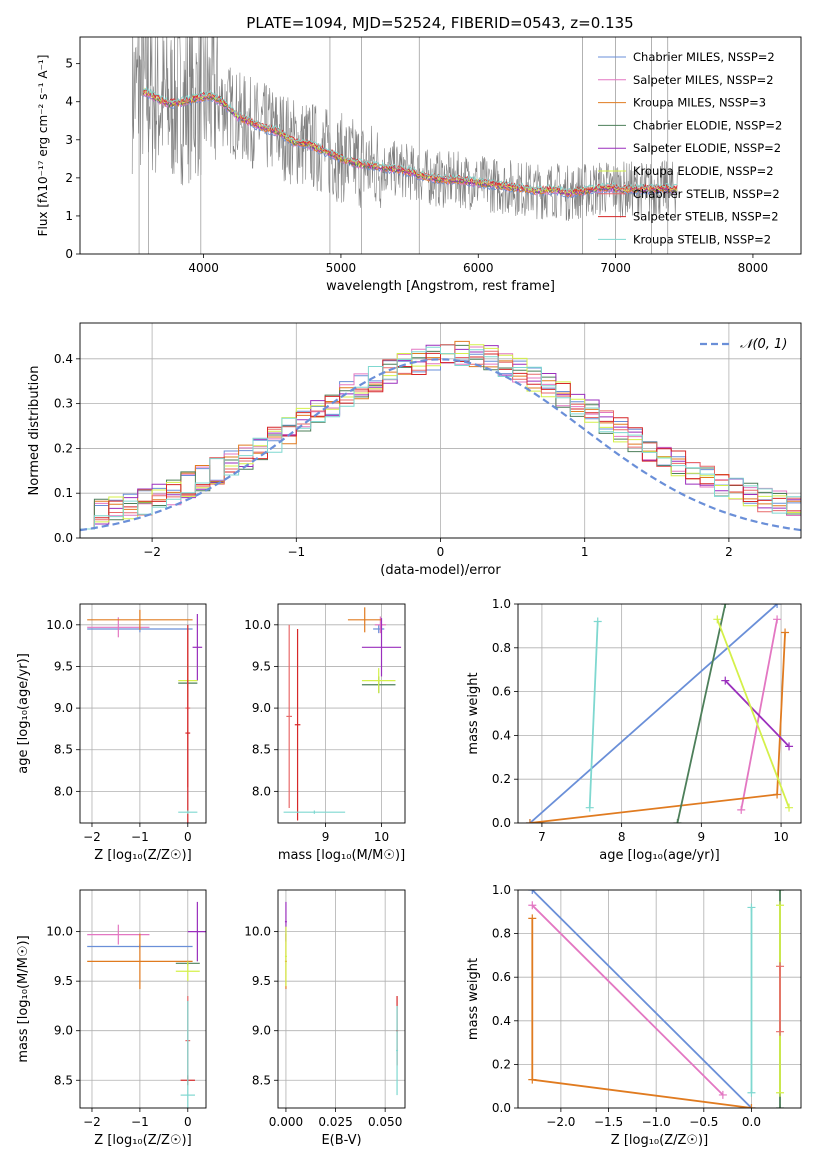  I want to click on axes-mass_vs_ebv: 0.000 0.025 0.050 8.5 9.0 9.5 10.0, so click(325, 1009).